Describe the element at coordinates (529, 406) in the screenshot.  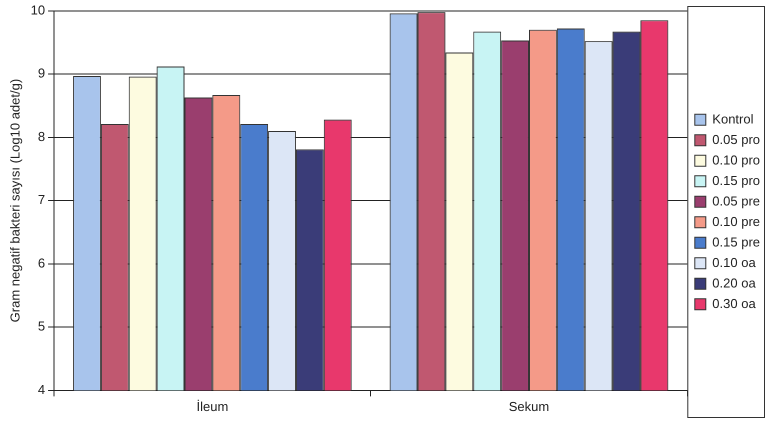
I see `x-tick-label: Sekum` at that location.